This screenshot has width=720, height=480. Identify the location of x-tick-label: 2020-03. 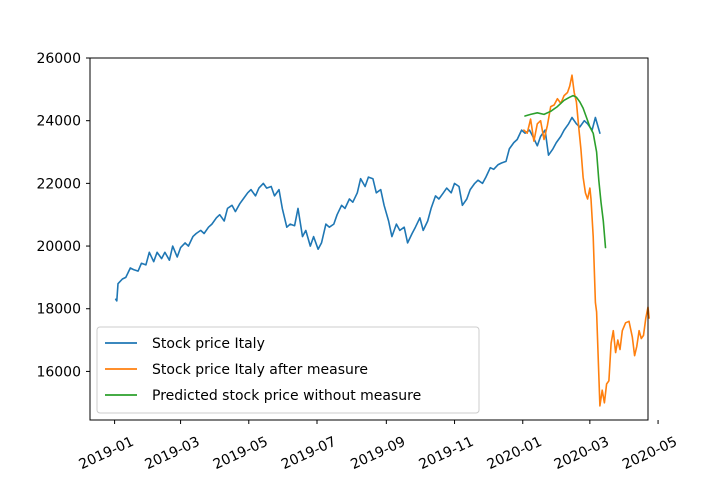
(582, 453).